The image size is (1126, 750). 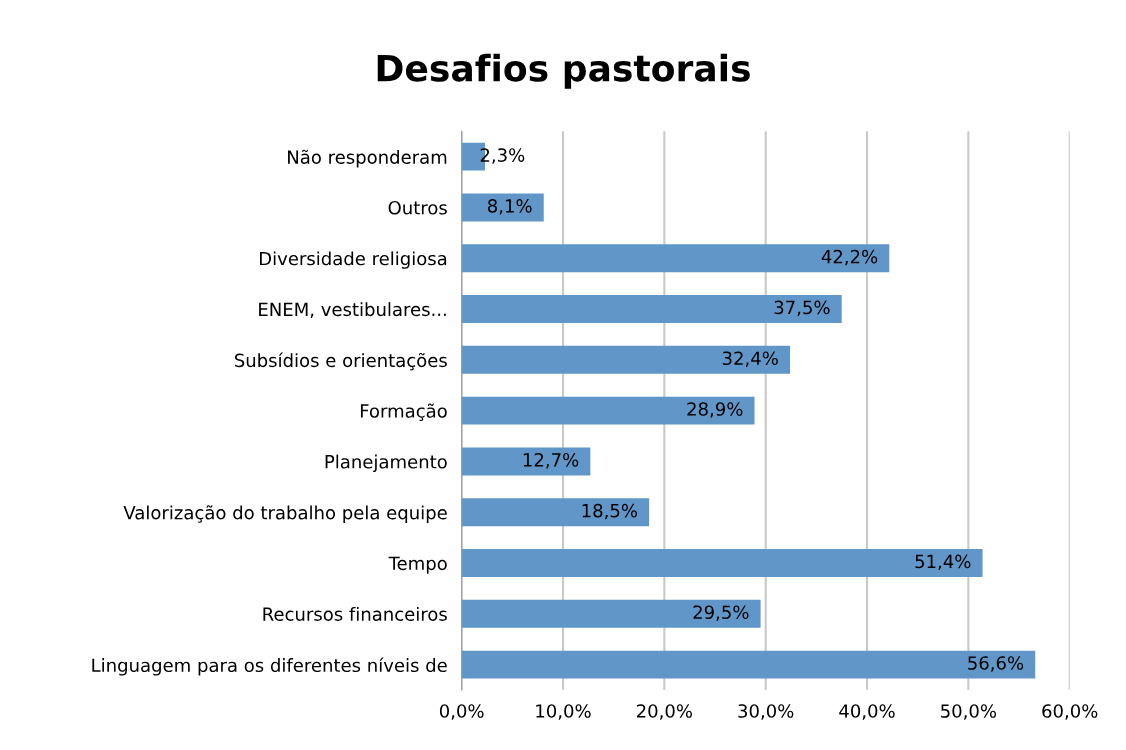 I want to click on data-label: 51,4%, so click(x=943, y=562).